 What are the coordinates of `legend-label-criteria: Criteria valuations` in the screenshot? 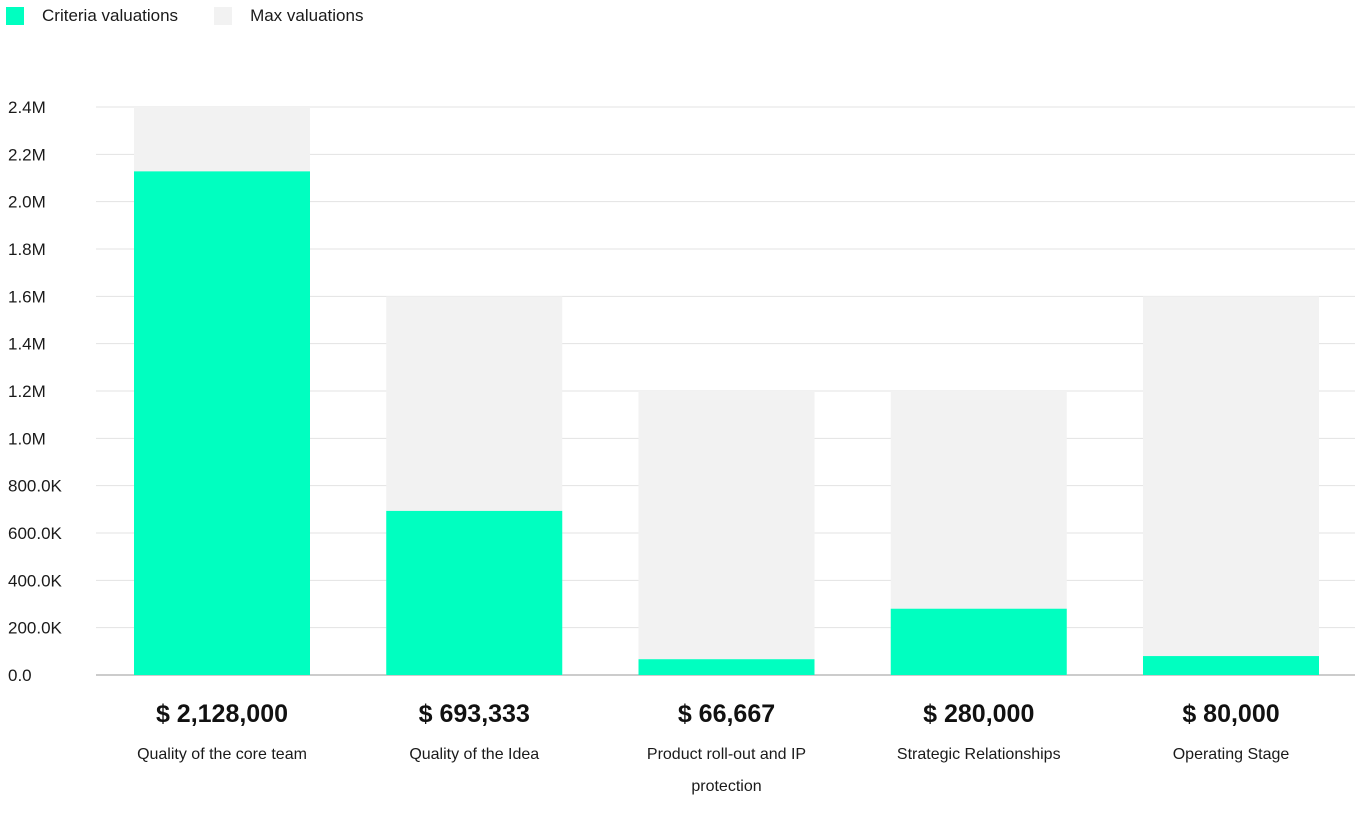 It's located at (110, 15).